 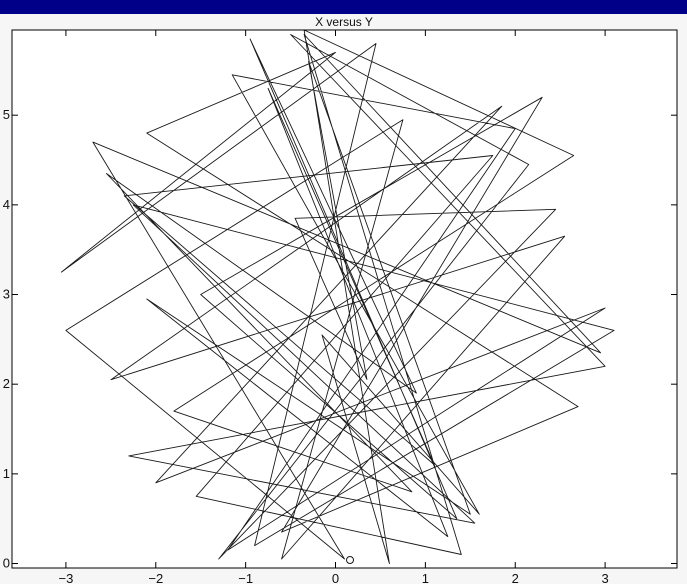 I want to click on y-tick-label: 4, so click(x=6, y=204).